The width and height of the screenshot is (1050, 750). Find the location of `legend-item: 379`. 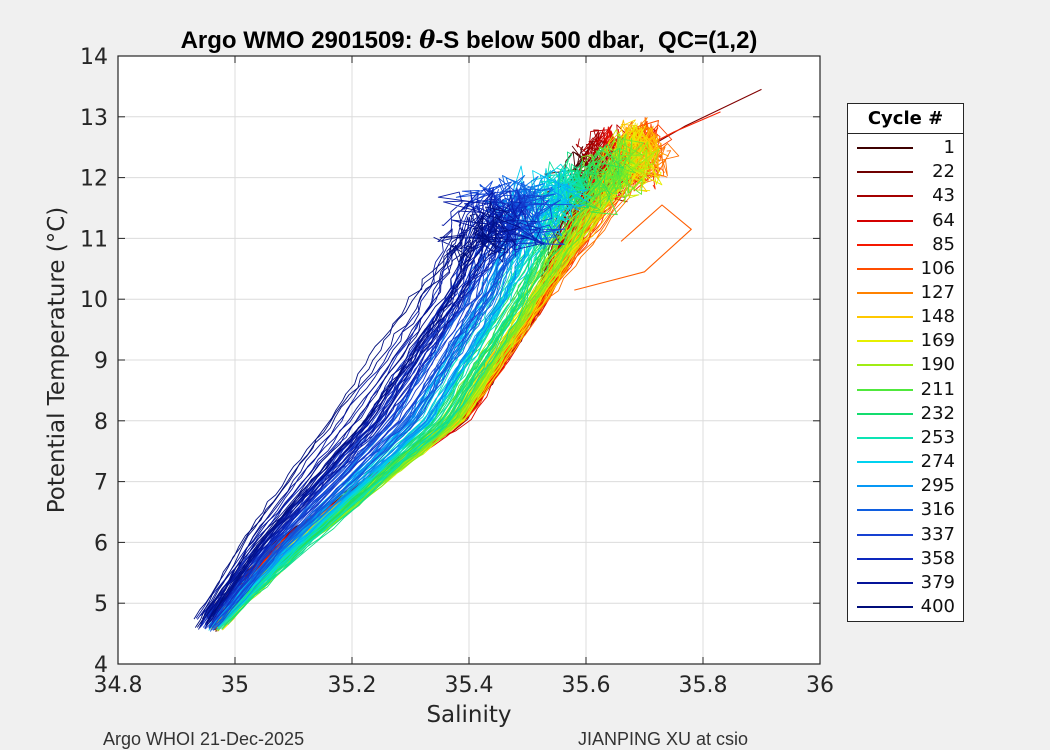

legend-item: 379 is located at coordinates (905, 583).